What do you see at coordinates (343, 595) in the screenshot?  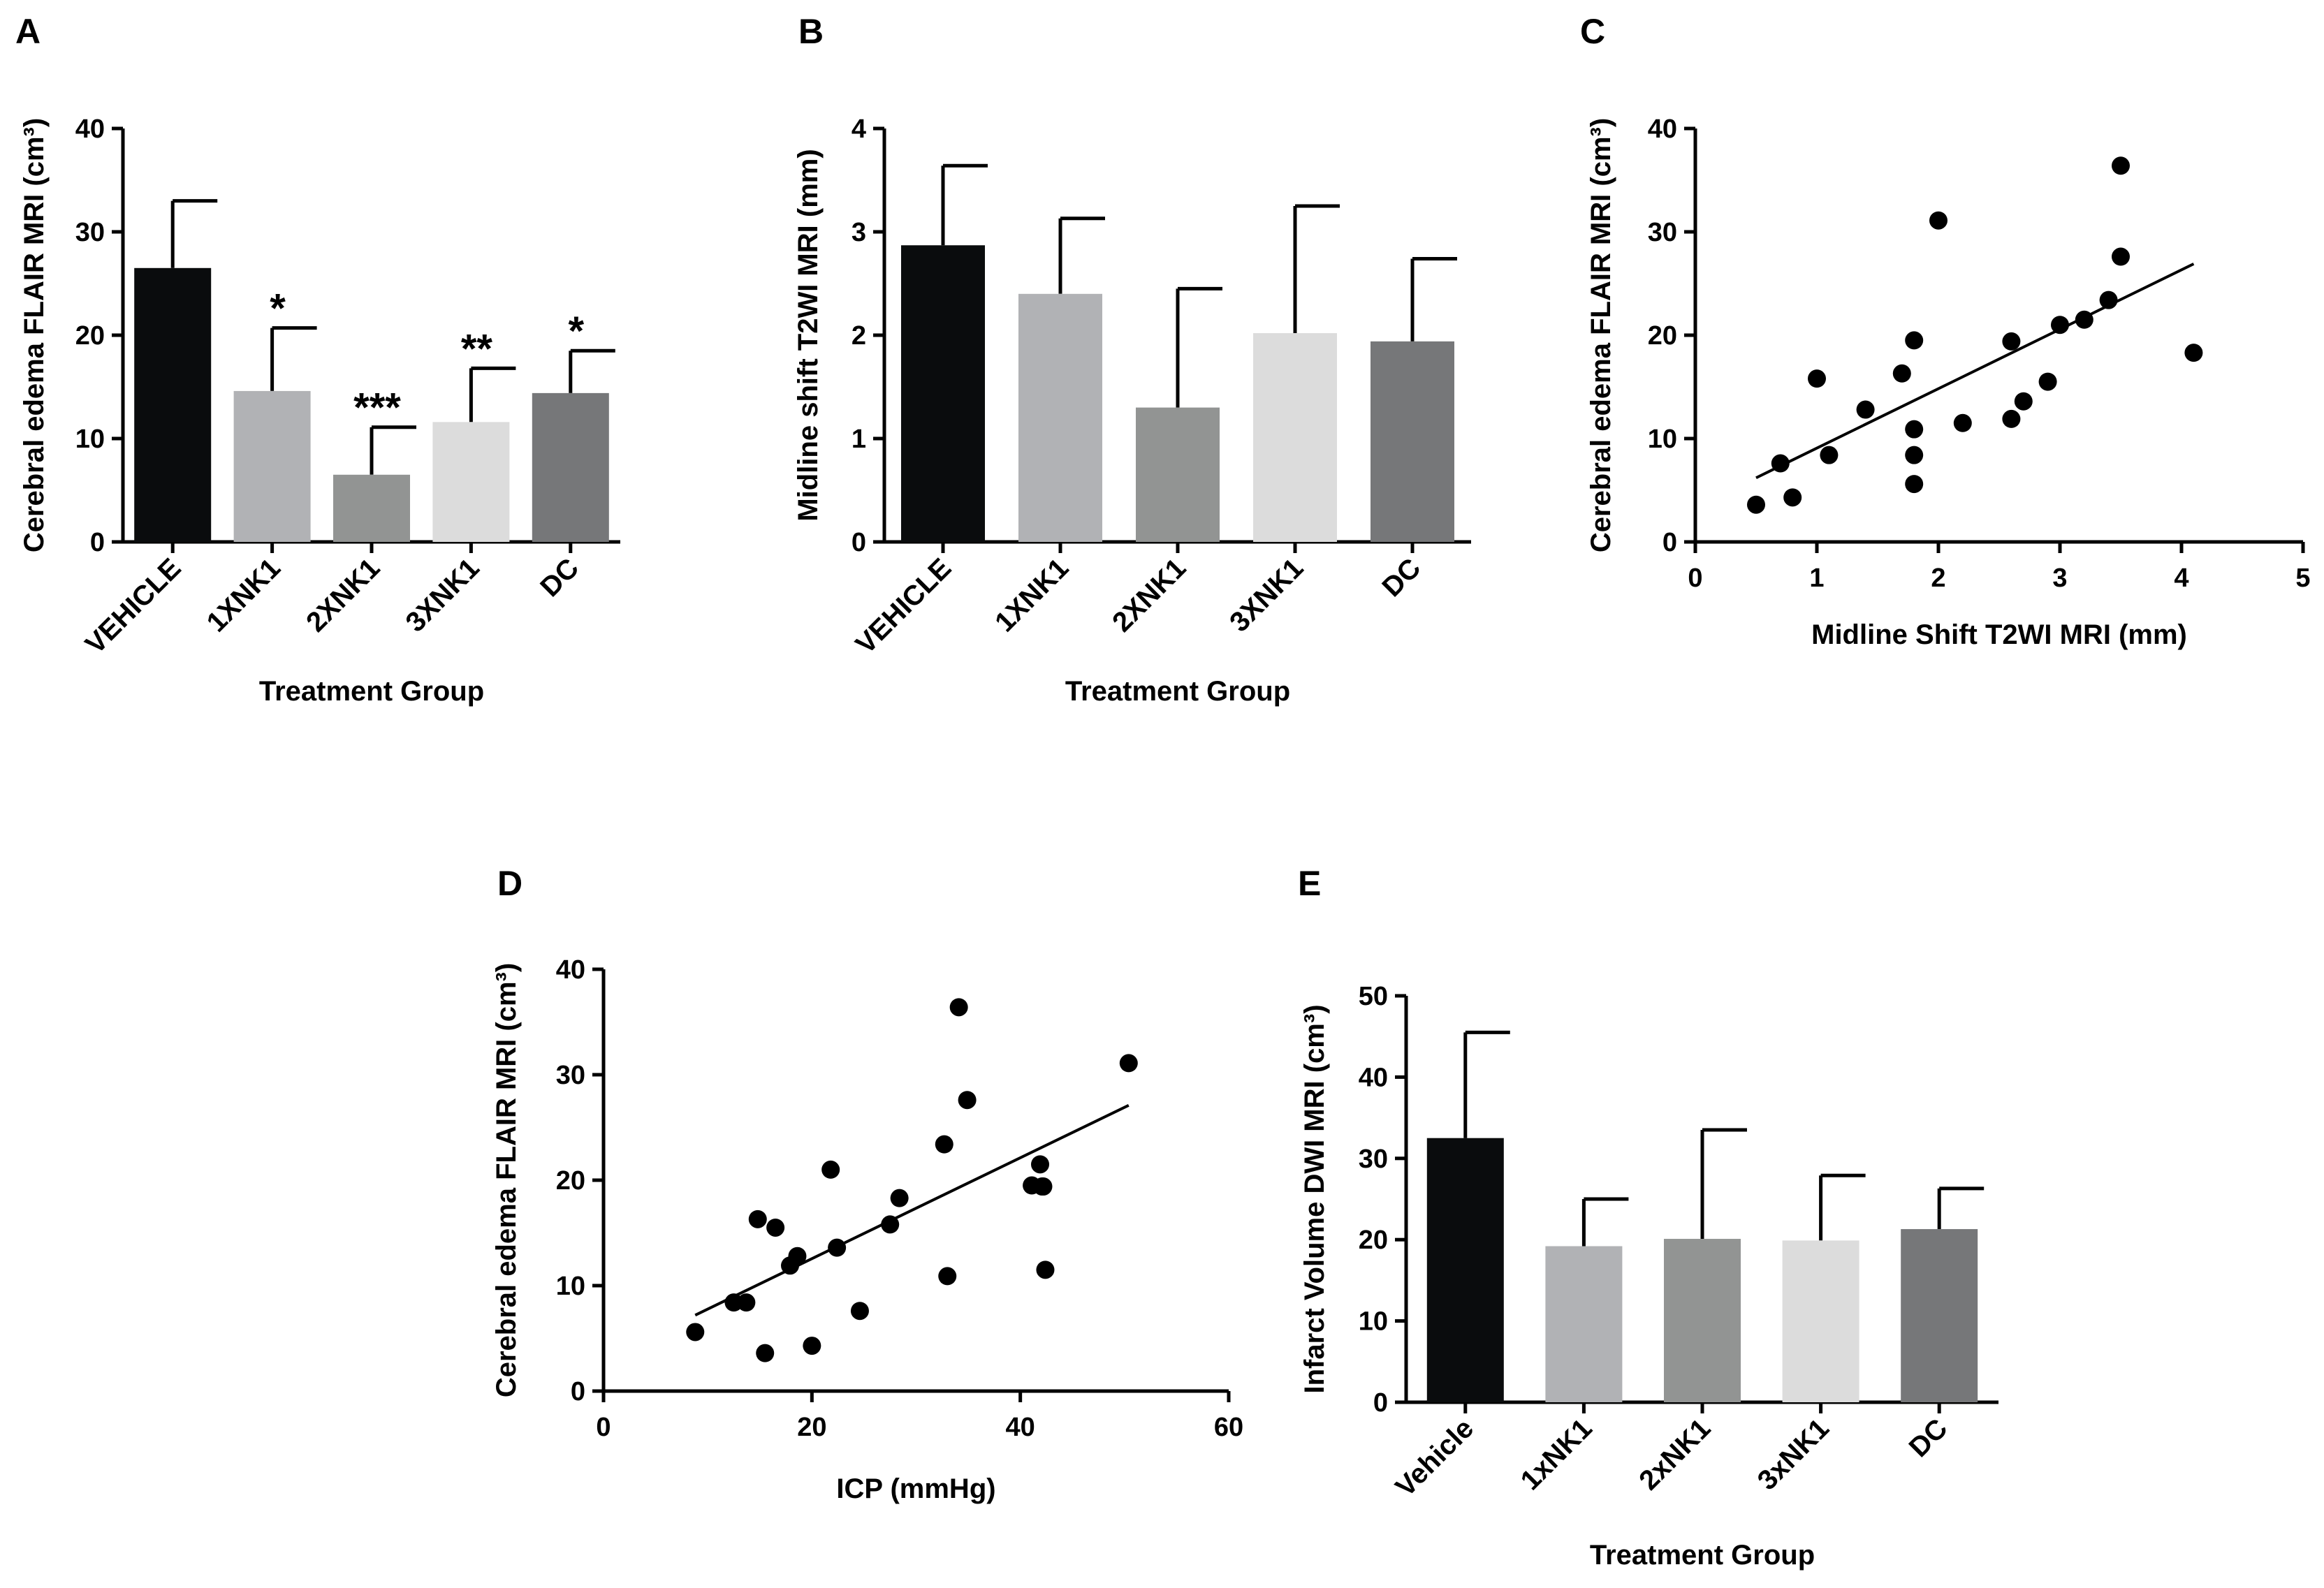 I see `x-category-label: 2XNK1` at bounding box center [343, 595].